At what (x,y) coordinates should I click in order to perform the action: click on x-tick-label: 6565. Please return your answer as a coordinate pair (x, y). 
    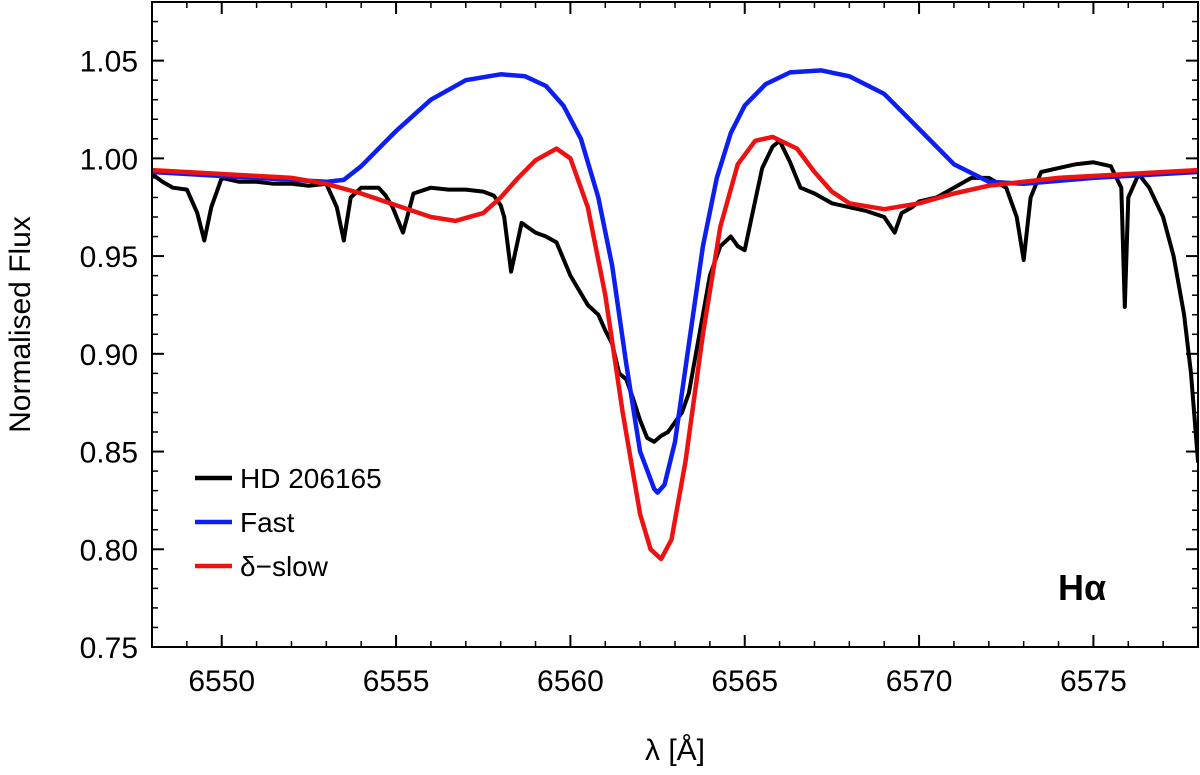
    Looking at the image, I should click on (744, 681).